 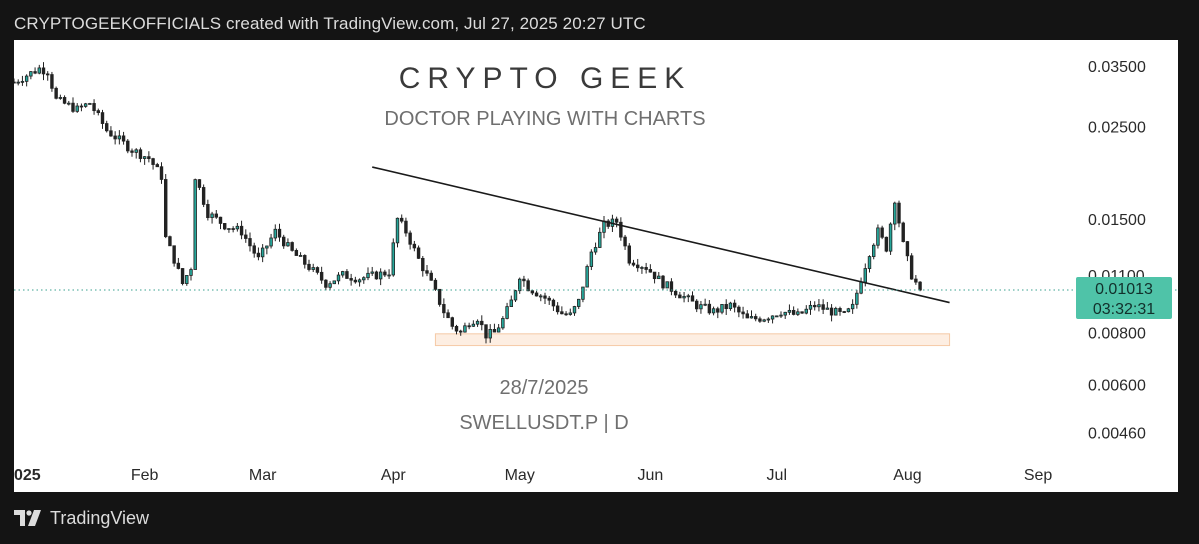 What do you see at coordinates (1117, 386) in the screenshot?
I see `y-tick-label: 0.00600` at bounding box center [1117, 386].